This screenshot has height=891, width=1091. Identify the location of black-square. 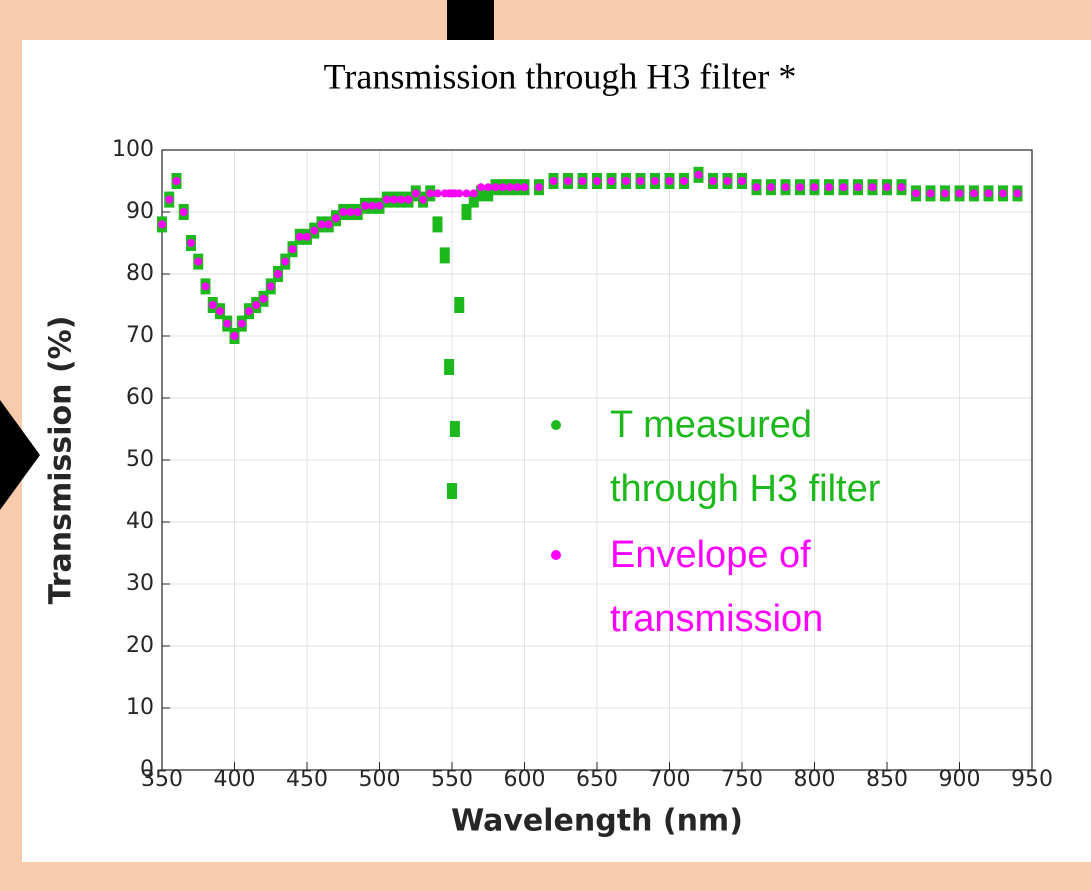
(470, 20).